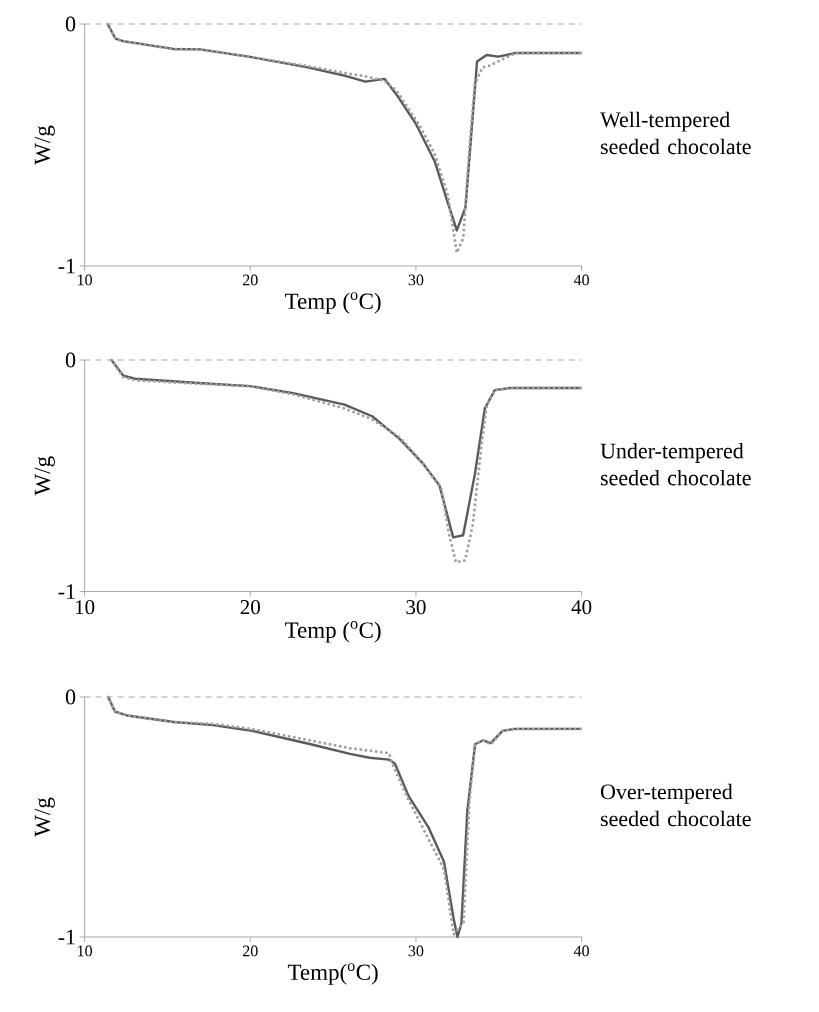  I want to click on text: Over-tempered seeded chocolate, so click(675, 805).